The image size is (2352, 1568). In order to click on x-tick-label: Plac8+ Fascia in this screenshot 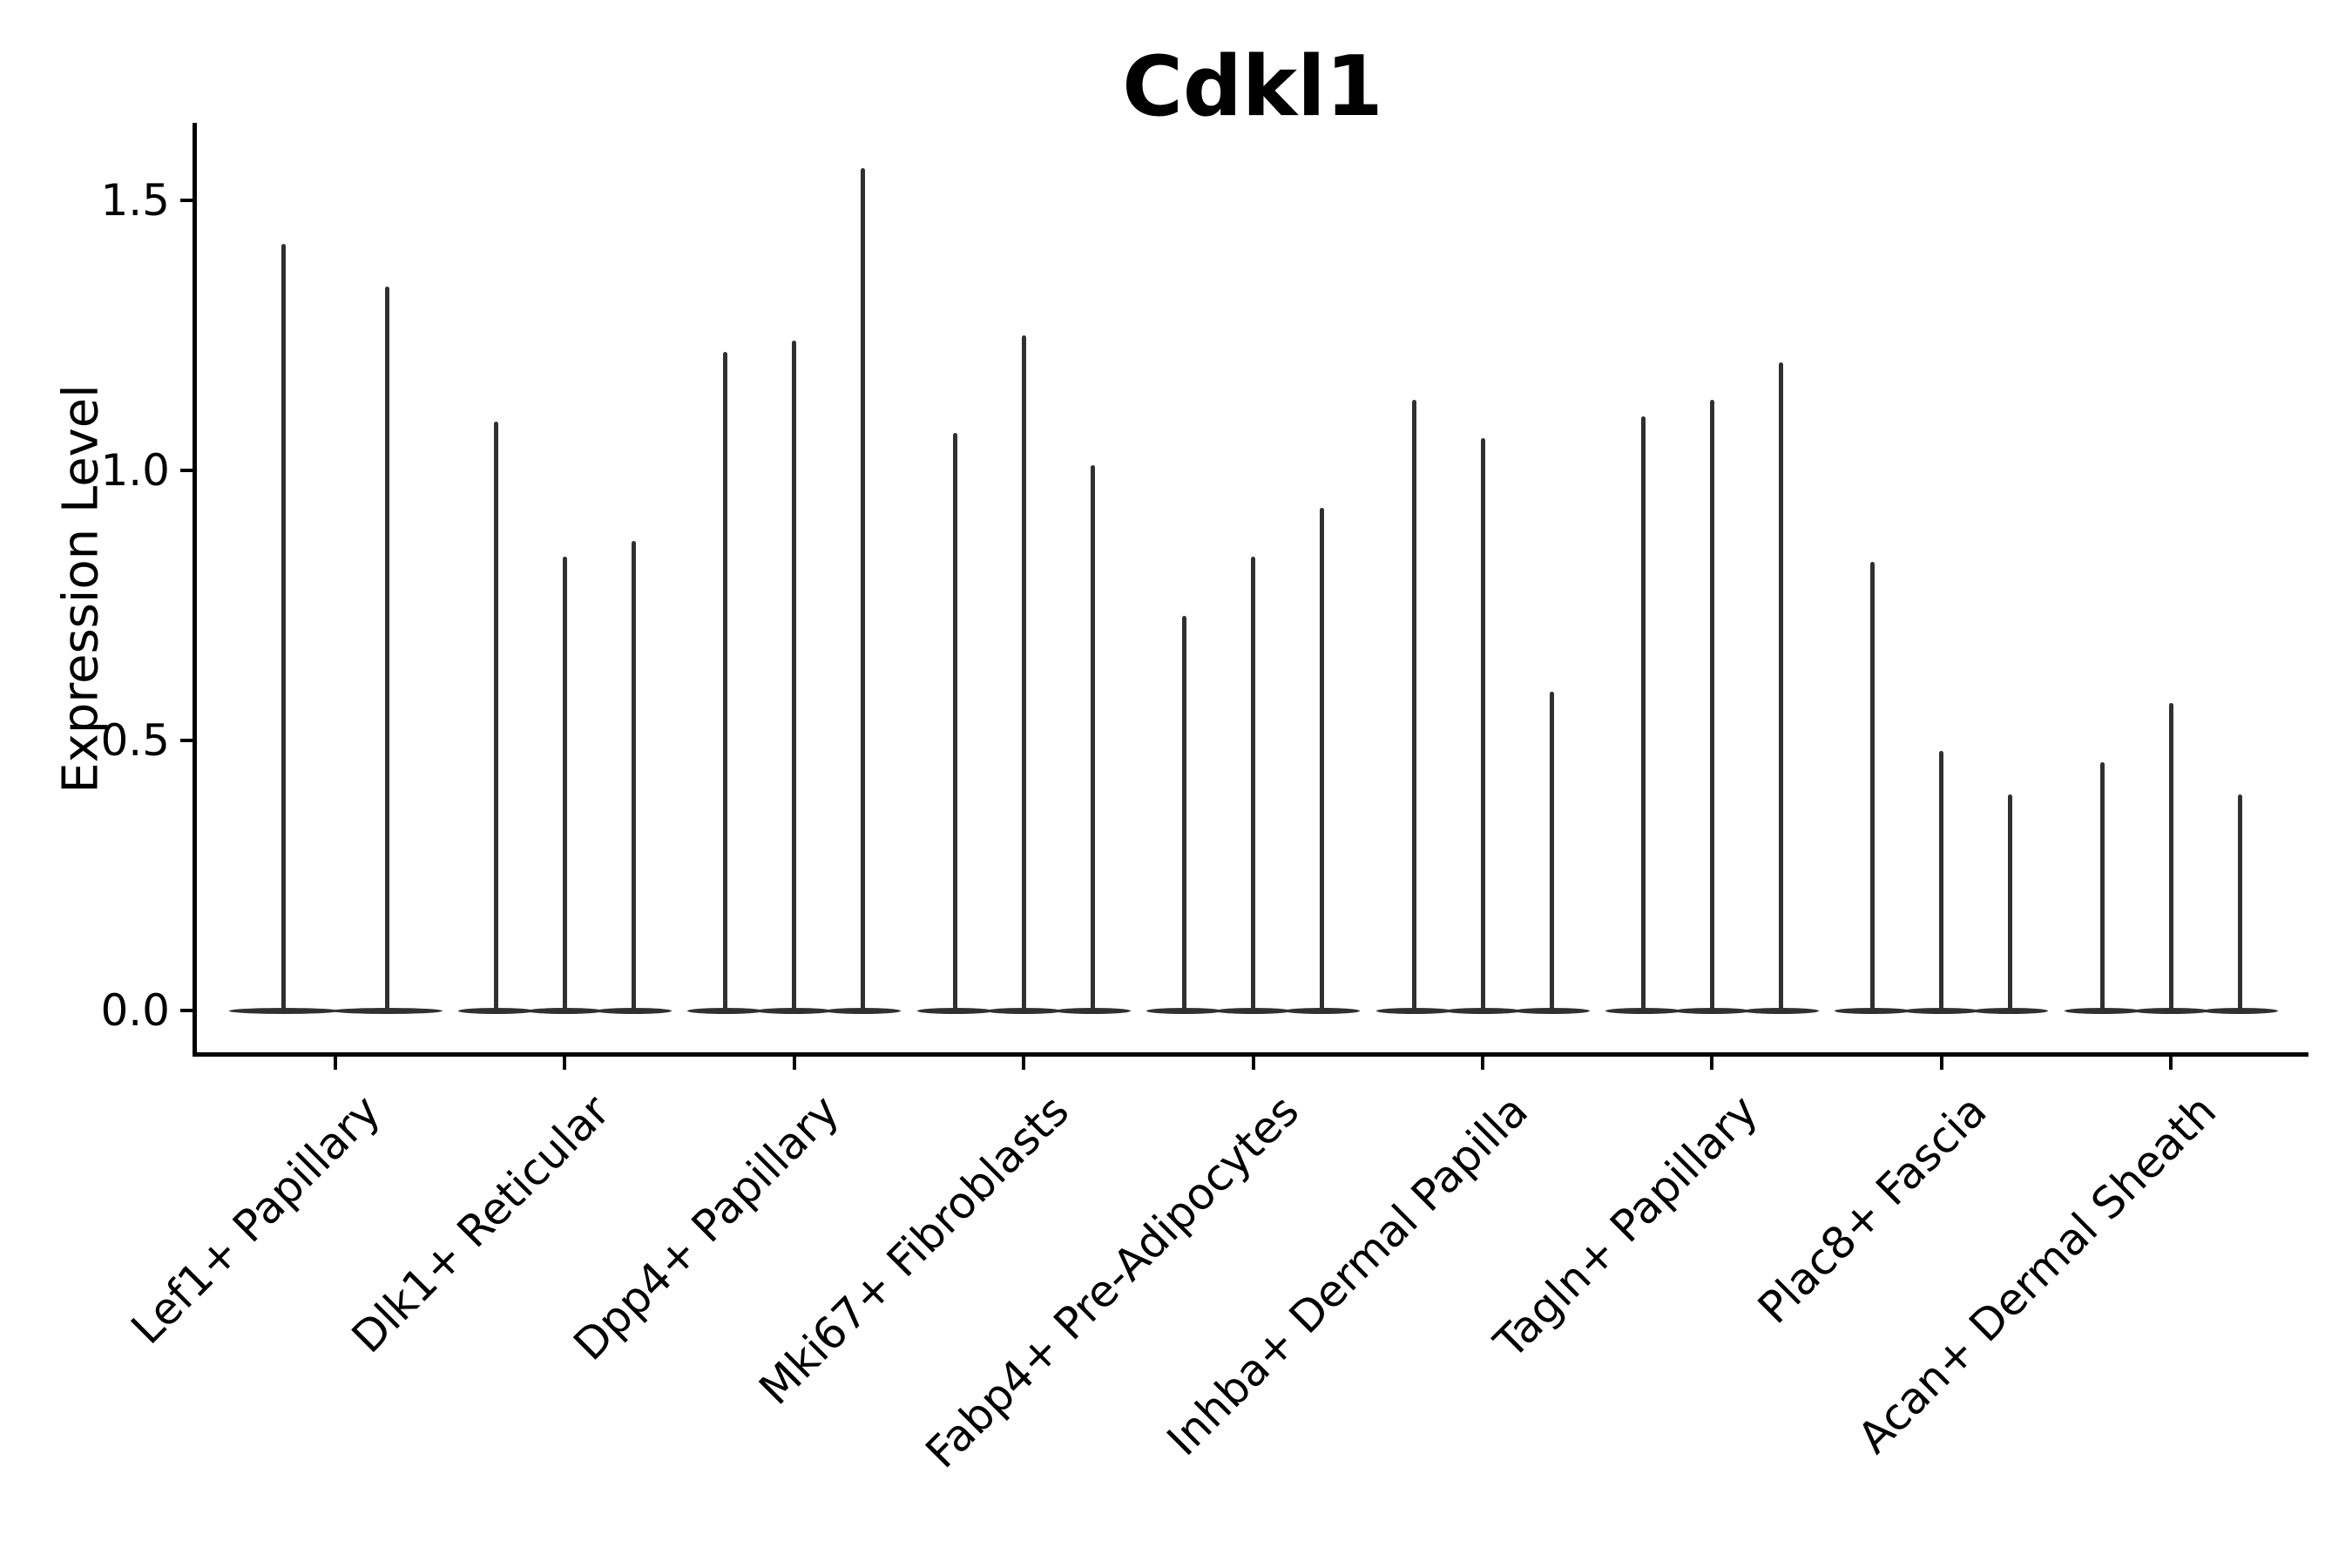, I will do `click(1872, 1209)`.